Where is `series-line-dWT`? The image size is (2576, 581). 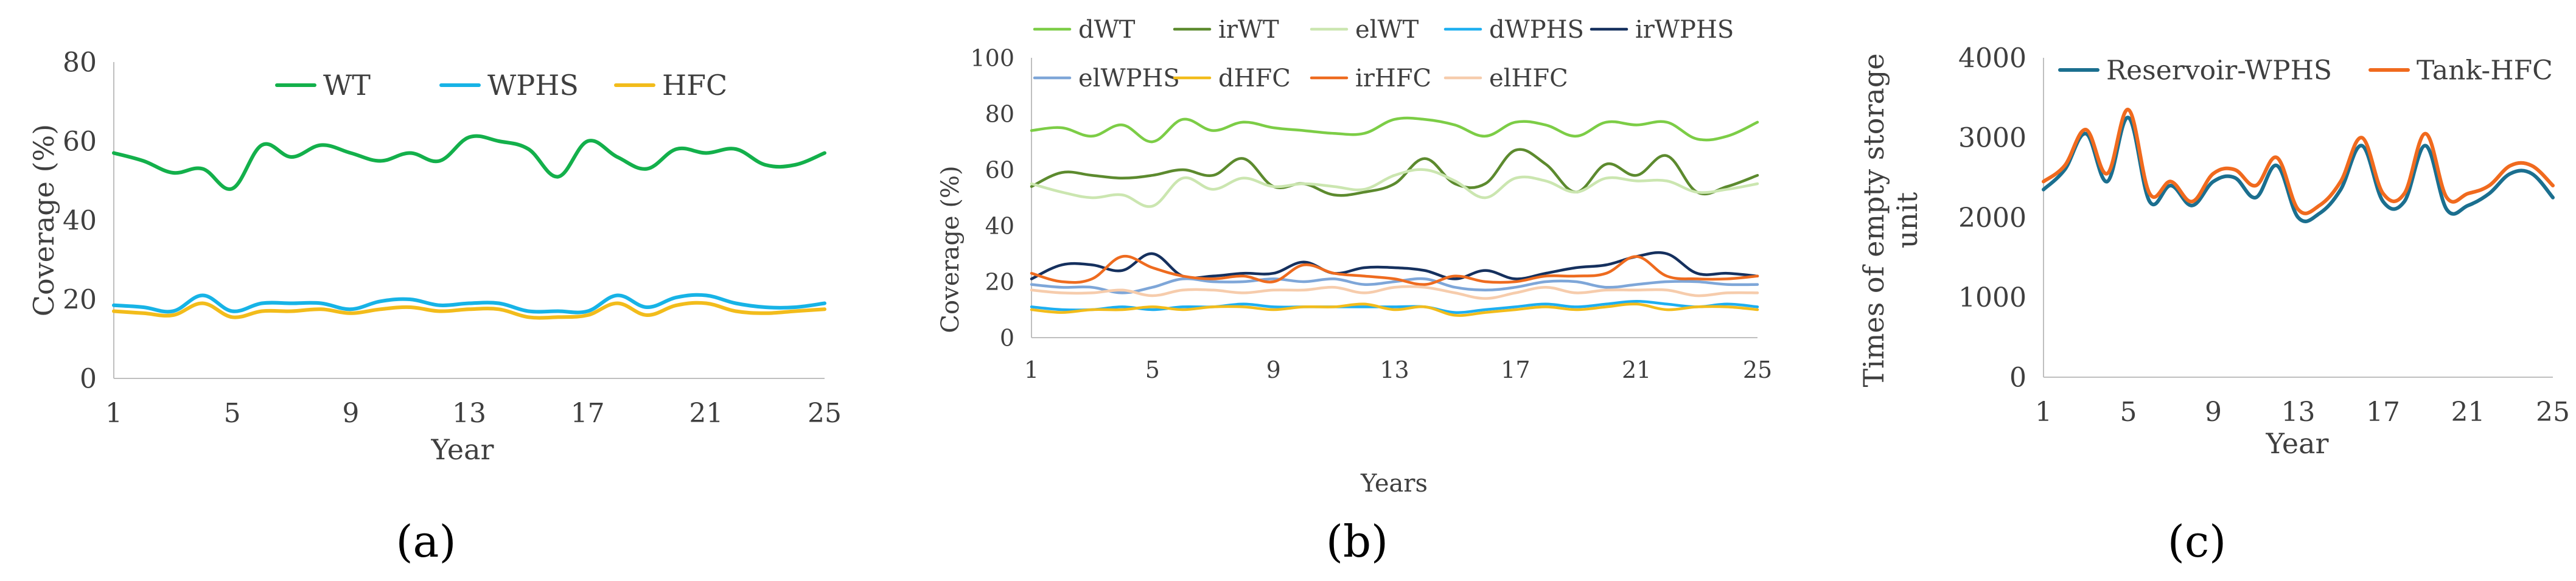 series-line-dWT is located at coordinates (1395, 130).